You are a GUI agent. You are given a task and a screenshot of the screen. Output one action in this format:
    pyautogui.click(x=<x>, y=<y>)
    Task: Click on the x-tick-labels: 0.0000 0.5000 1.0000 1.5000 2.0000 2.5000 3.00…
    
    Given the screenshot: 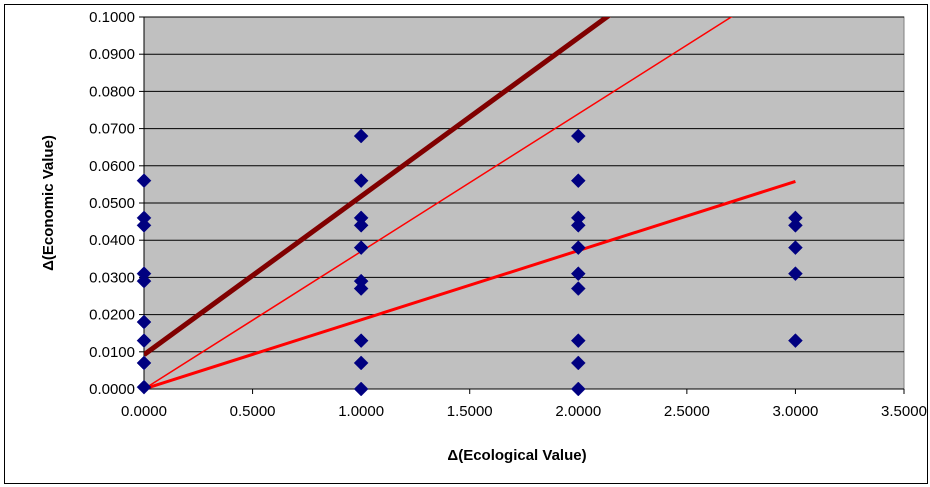 What is the action you would take?
    pyautogui.click(x=524, y=411)
    